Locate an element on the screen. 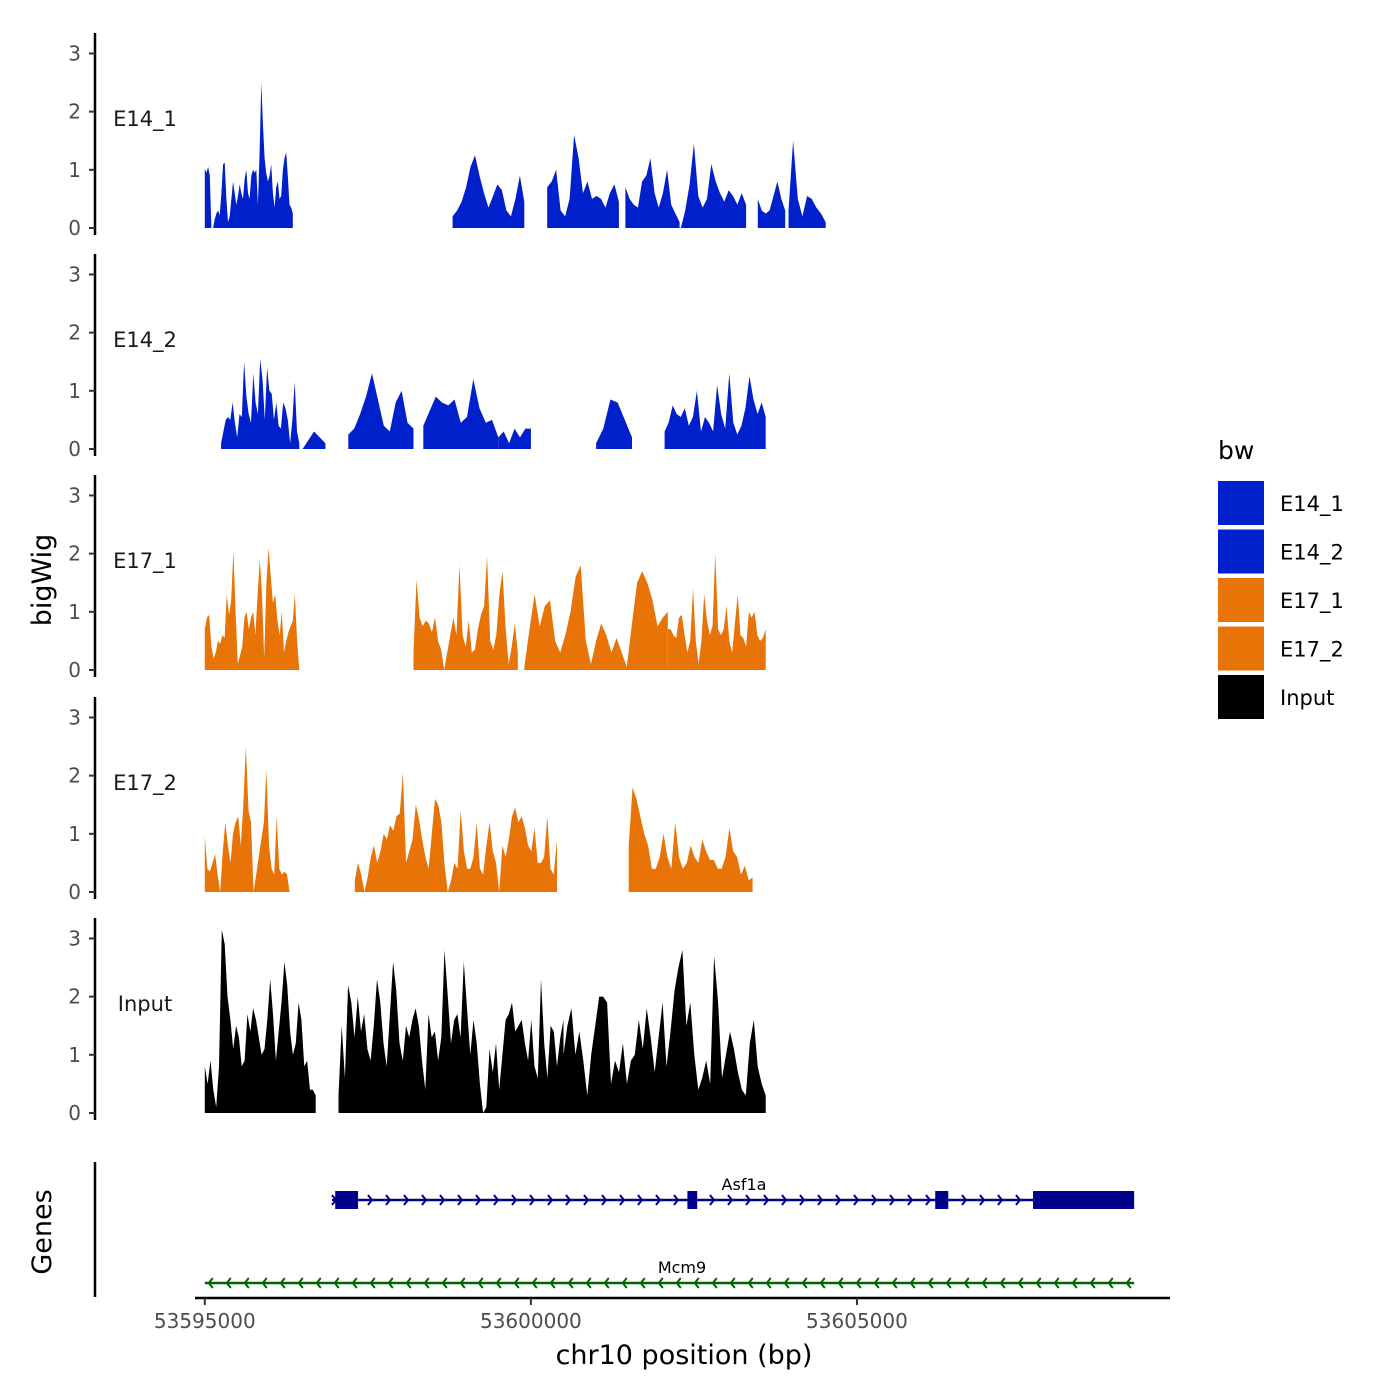 The width and height of the screenshot is (1400, 1400). track-Input: 0 1 2 3 Input is located at coordinates (417, 1021).